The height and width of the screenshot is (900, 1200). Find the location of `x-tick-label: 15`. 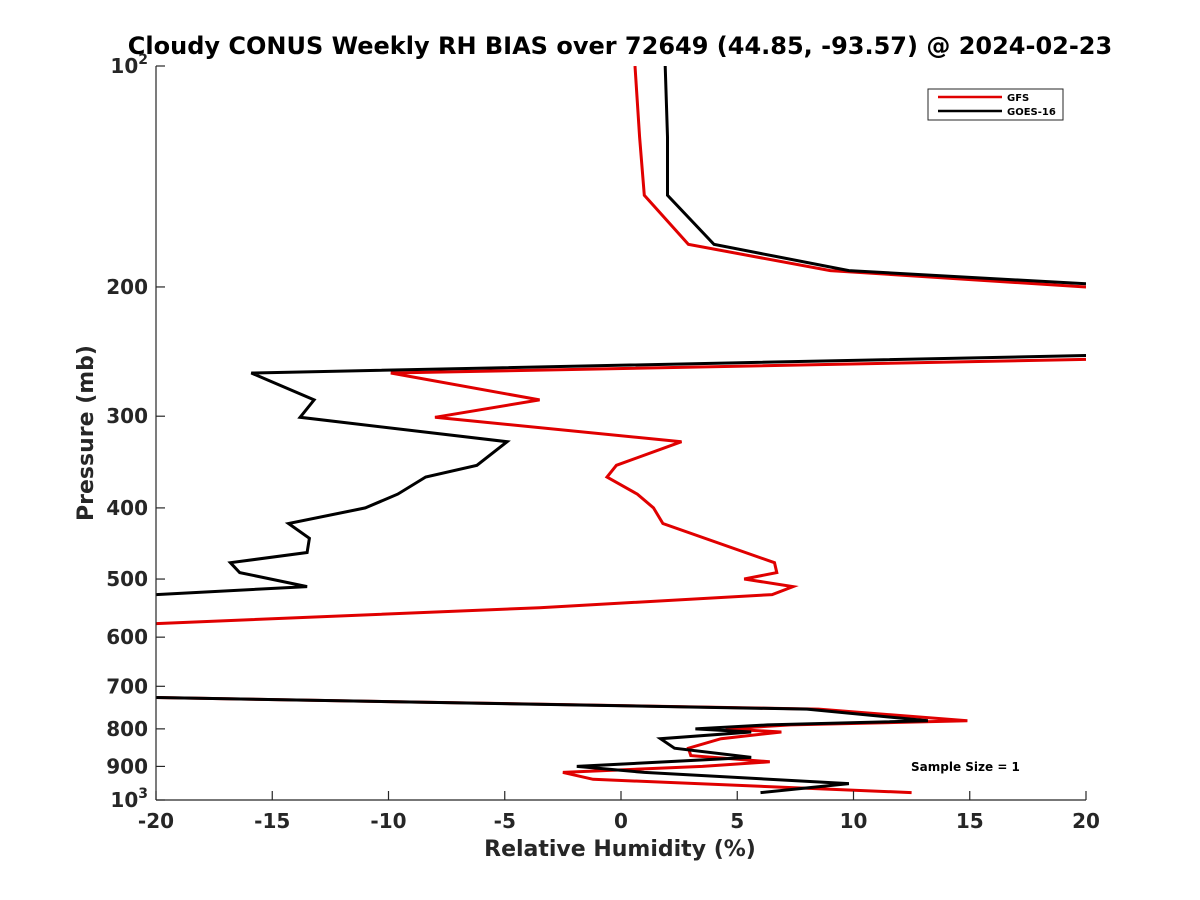

x-tick-label: 15 is located at coordinates (970, 821).